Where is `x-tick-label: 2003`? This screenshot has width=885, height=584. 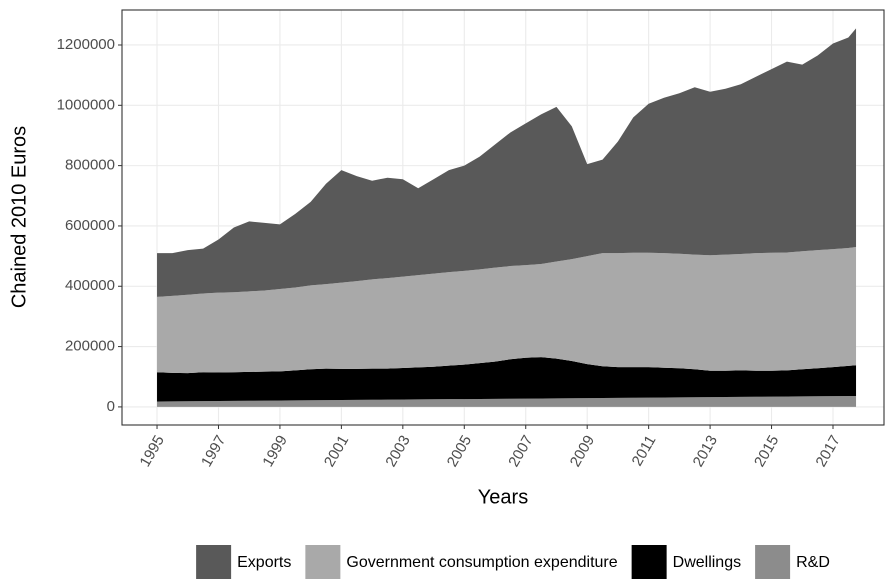
x-tick-label: 2003 is located at coordinates (397, 450).